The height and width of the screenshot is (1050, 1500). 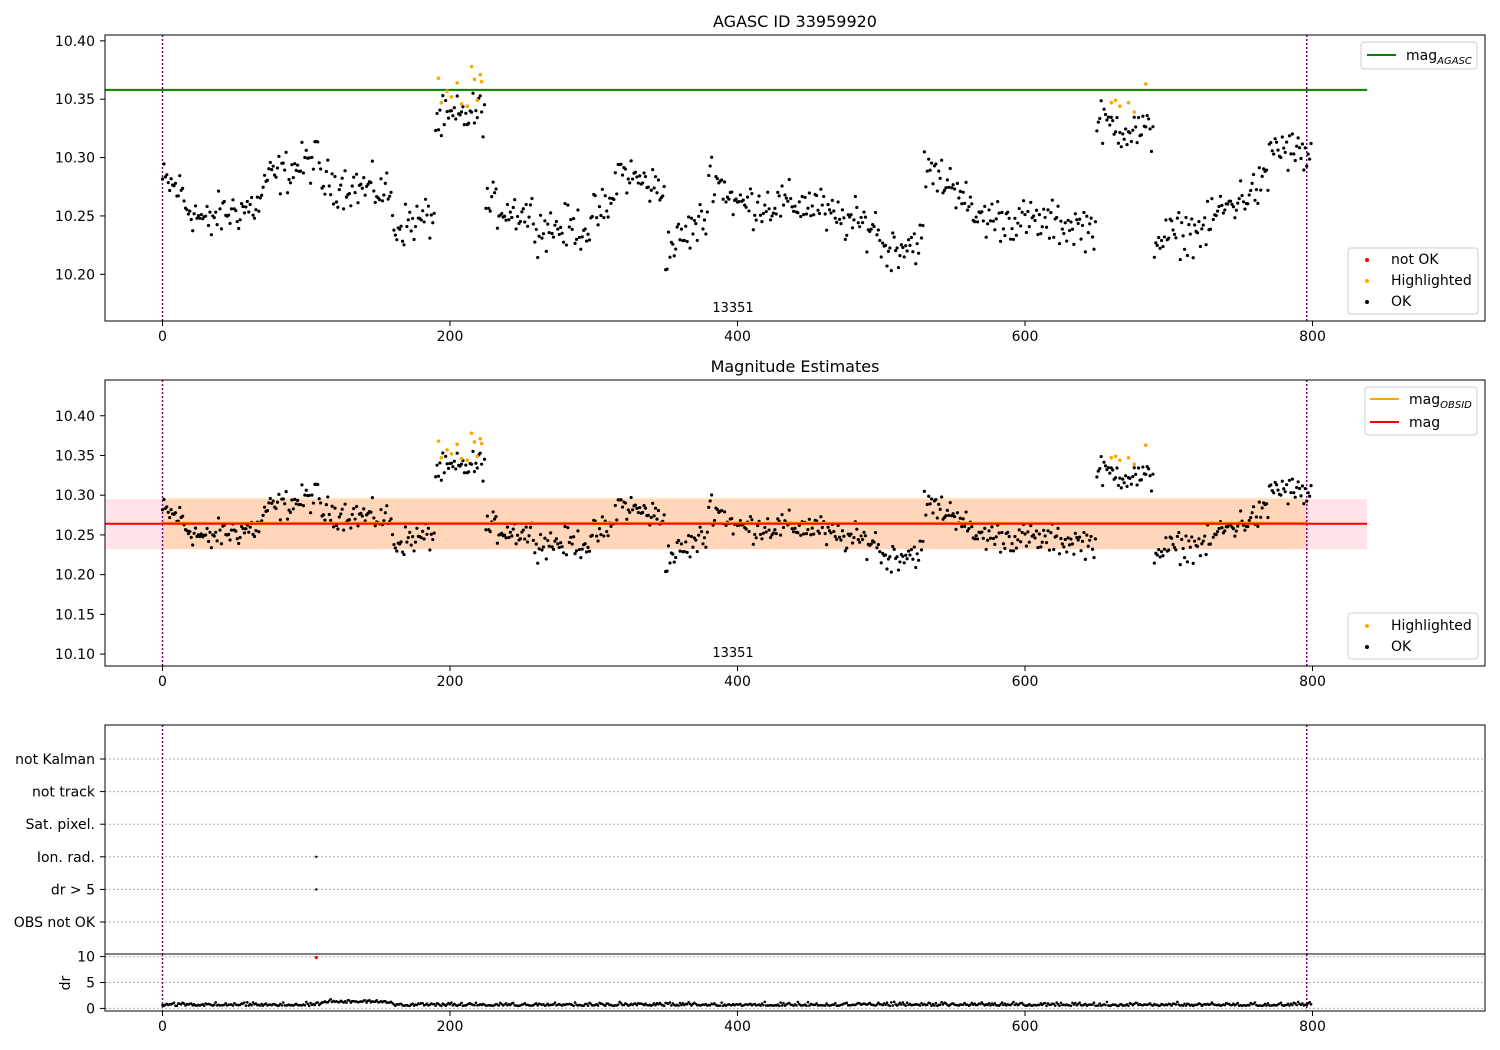 What do you see at coordinates (1367, 302) in the screenshot?
I see `legend-ok-marker` at bounding box center [1367, 302].